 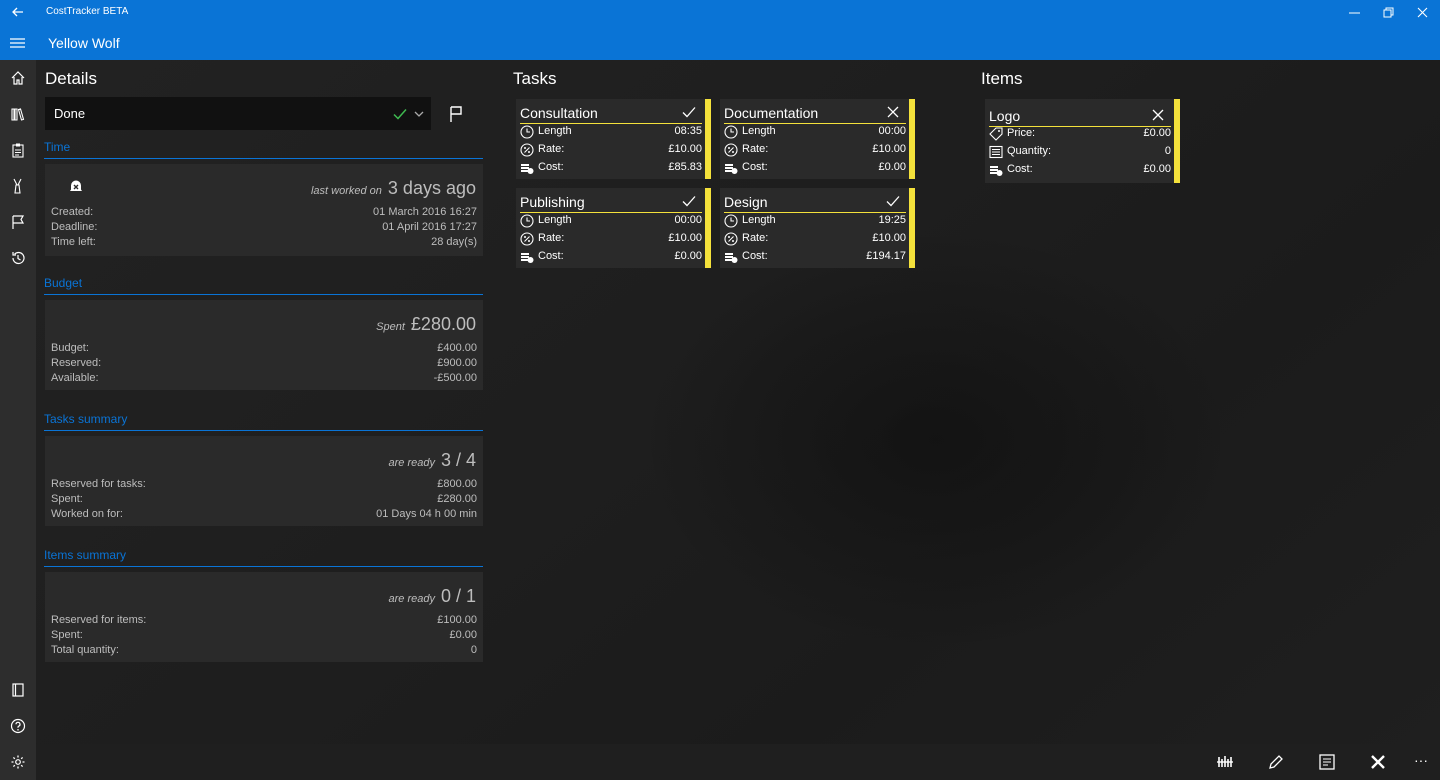 What do you see at coordinates (1378, 762) in the screenshot?
I see `tools-icon` at bounding box center [1378, 762].